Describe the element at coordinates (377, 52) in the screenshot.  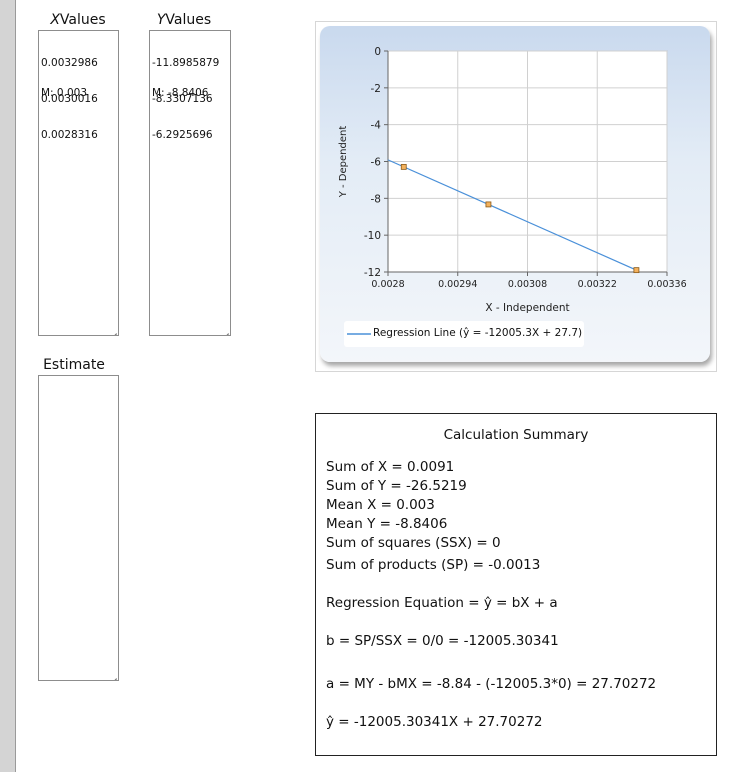
I see `y-tick-label: 0` at that location.